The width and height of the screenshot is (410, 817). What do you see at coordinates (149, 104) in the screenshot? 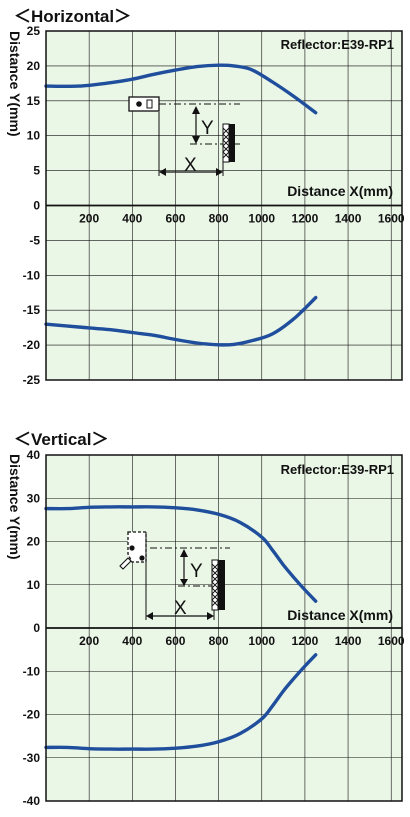
I see `sensor-window-icon` at bounding box center [149, 104].